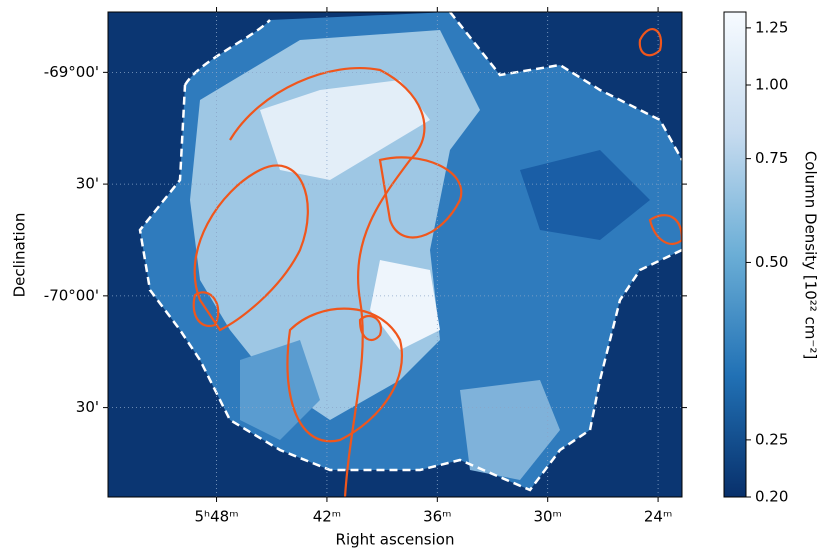  I want to click on x-tick-label: 24ᵐ, so click(658, 517).